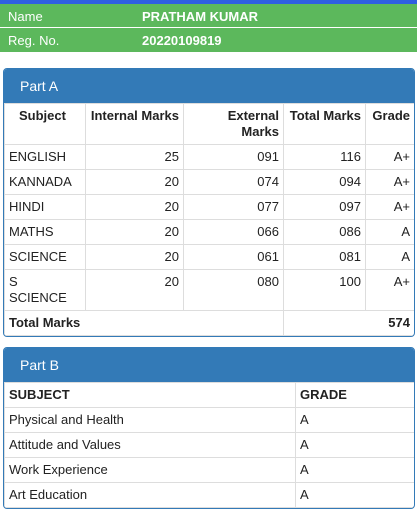 This screenshot has width=417, height=509. Describe the element at coordinates (45, 232) in the screenshot. I see `table-cell: MATHS` at that location.